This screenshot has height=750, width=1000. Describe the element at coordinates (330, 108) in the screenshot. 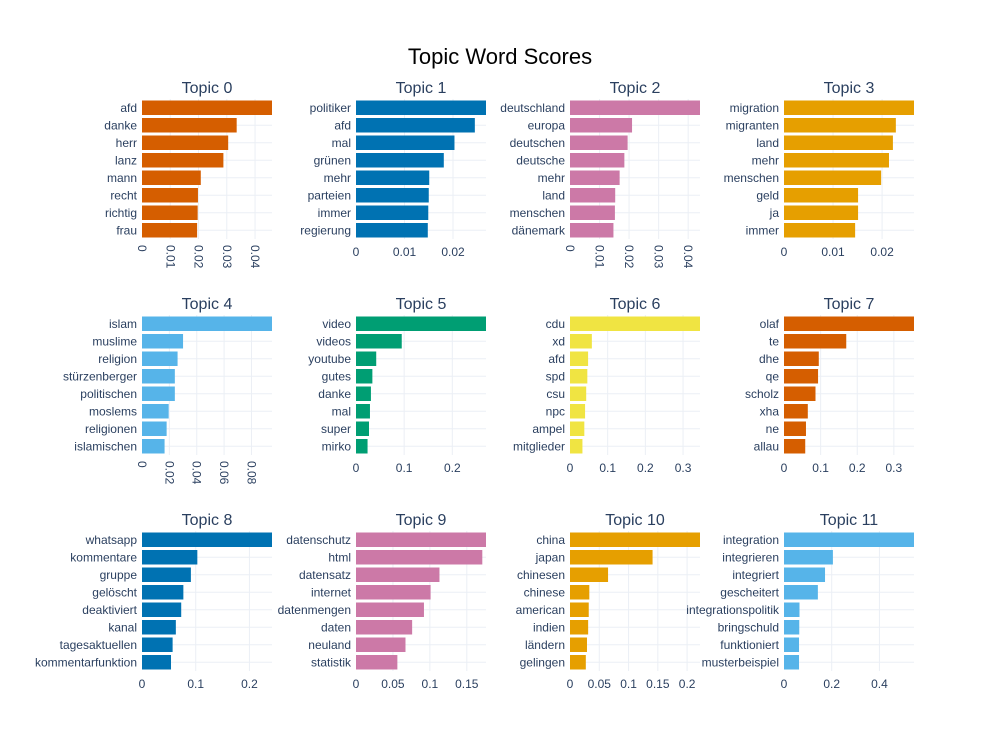

I see `category-label: politiker` at that location.